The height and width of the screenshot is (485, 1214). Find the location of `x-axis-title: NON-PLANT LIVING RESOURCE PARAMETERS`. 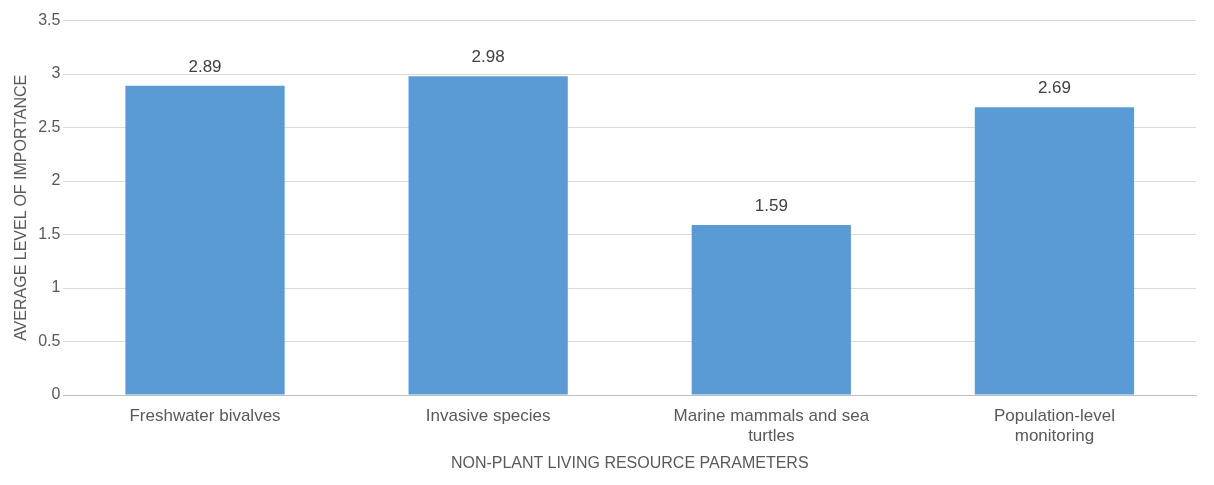

x-axis-title: NON-PLANT LIVING RESOURCE PARAMETERS is located at coordinates (629, 462).